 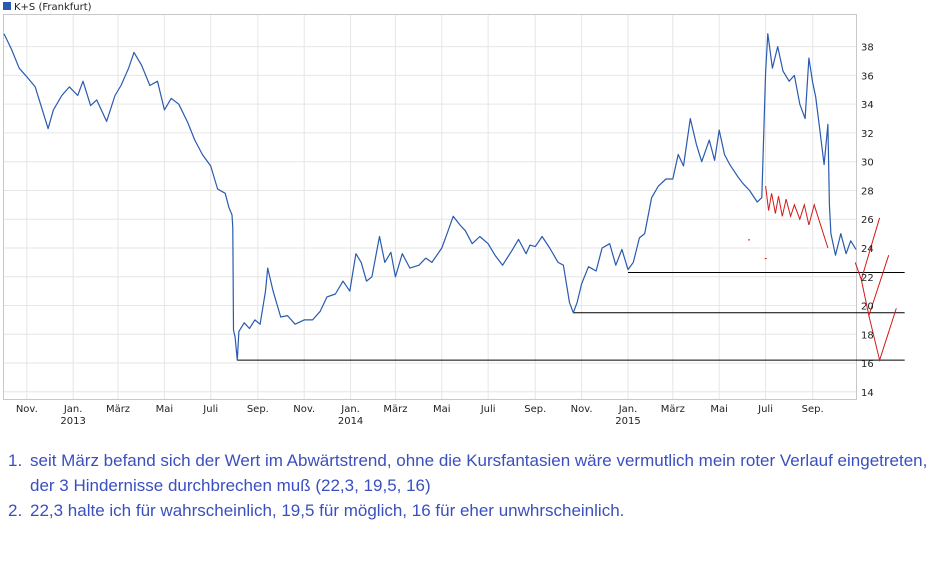 What do you see at coordinates (867, 163) in the screenshot?
I see `y-tick-label: 30` at bounding box center [867, 163].